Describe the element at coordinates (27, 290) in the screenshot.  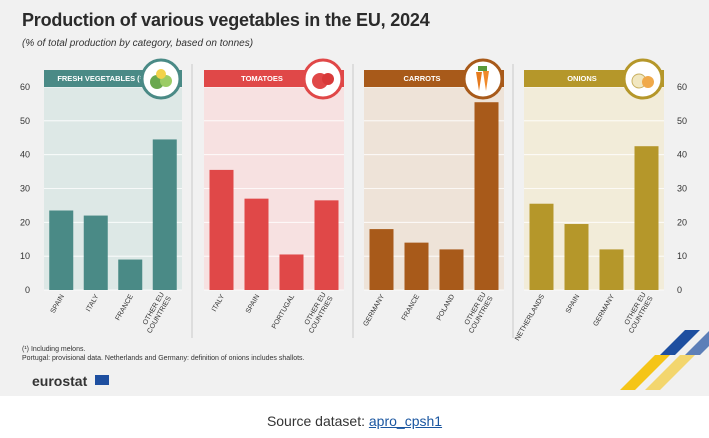
I see `y-tick-left: 0` at that location.